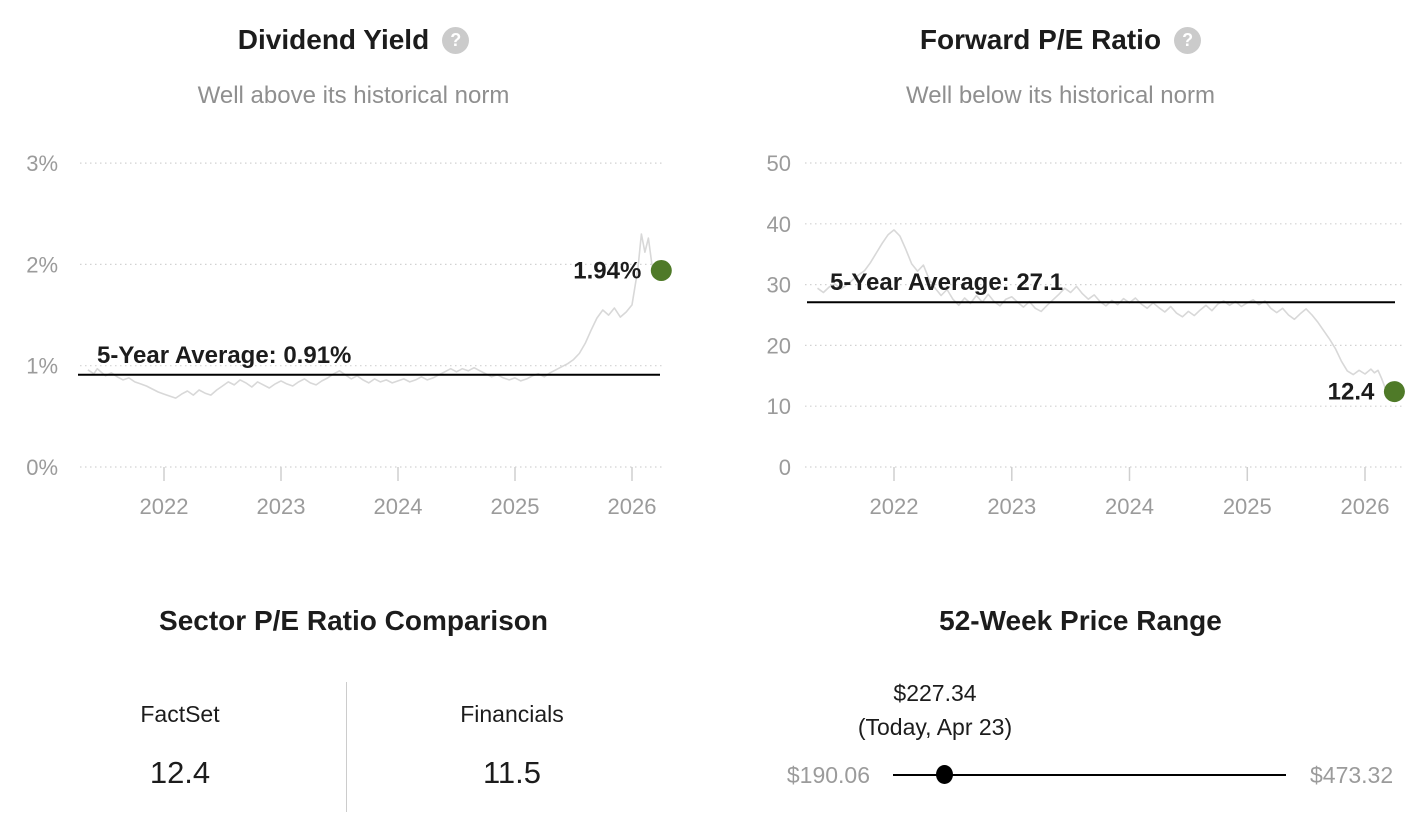 The width and height of the screenshot is (1414, 840). I want to click on y-axis-label: 1%, so click(42, 366).